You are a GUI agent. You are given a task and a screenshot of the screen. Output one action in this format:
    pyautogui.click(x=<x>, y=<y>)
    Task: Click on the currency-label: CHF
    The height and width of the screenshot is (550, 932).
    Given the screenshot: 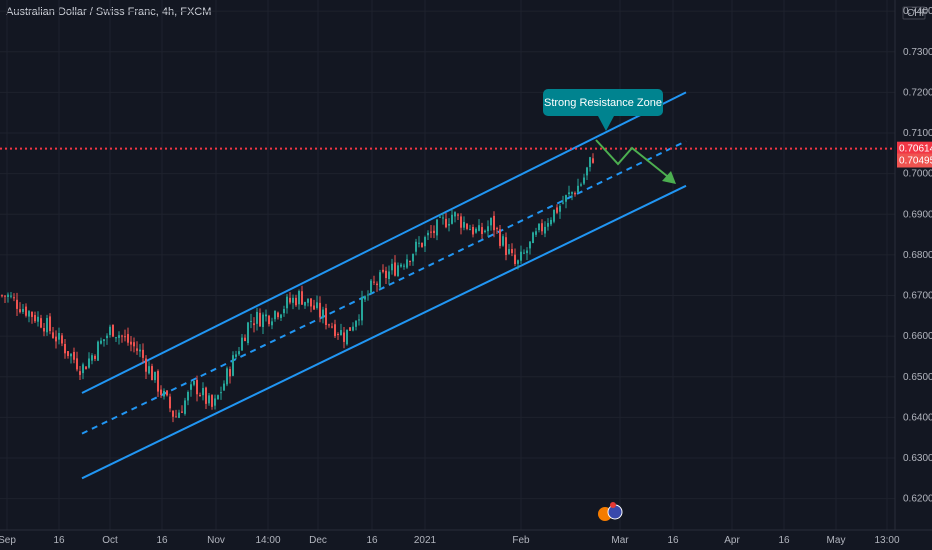 What is the action you would take?
    pyautogui.click(x=915, y=13)
    